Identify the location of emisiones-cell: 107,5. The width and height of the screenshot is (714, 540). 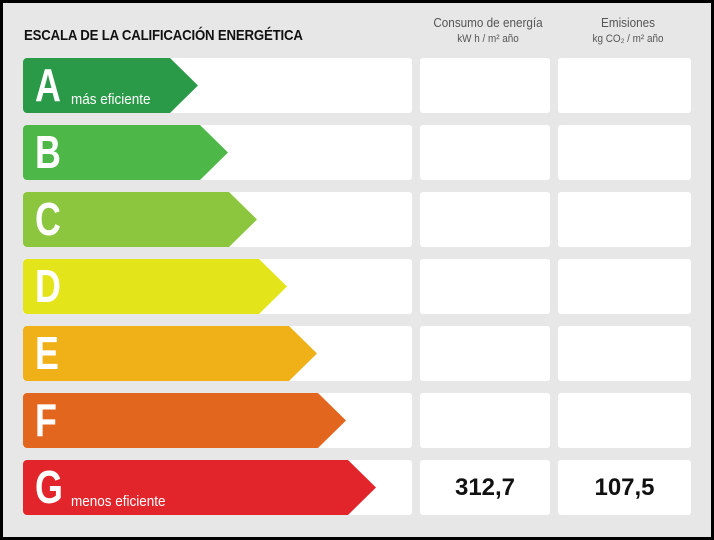
(624, 487).